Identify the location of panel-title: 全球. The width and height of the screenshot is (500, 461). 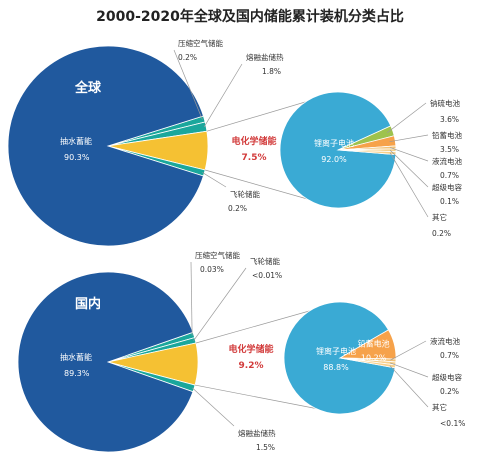
(88, 88).